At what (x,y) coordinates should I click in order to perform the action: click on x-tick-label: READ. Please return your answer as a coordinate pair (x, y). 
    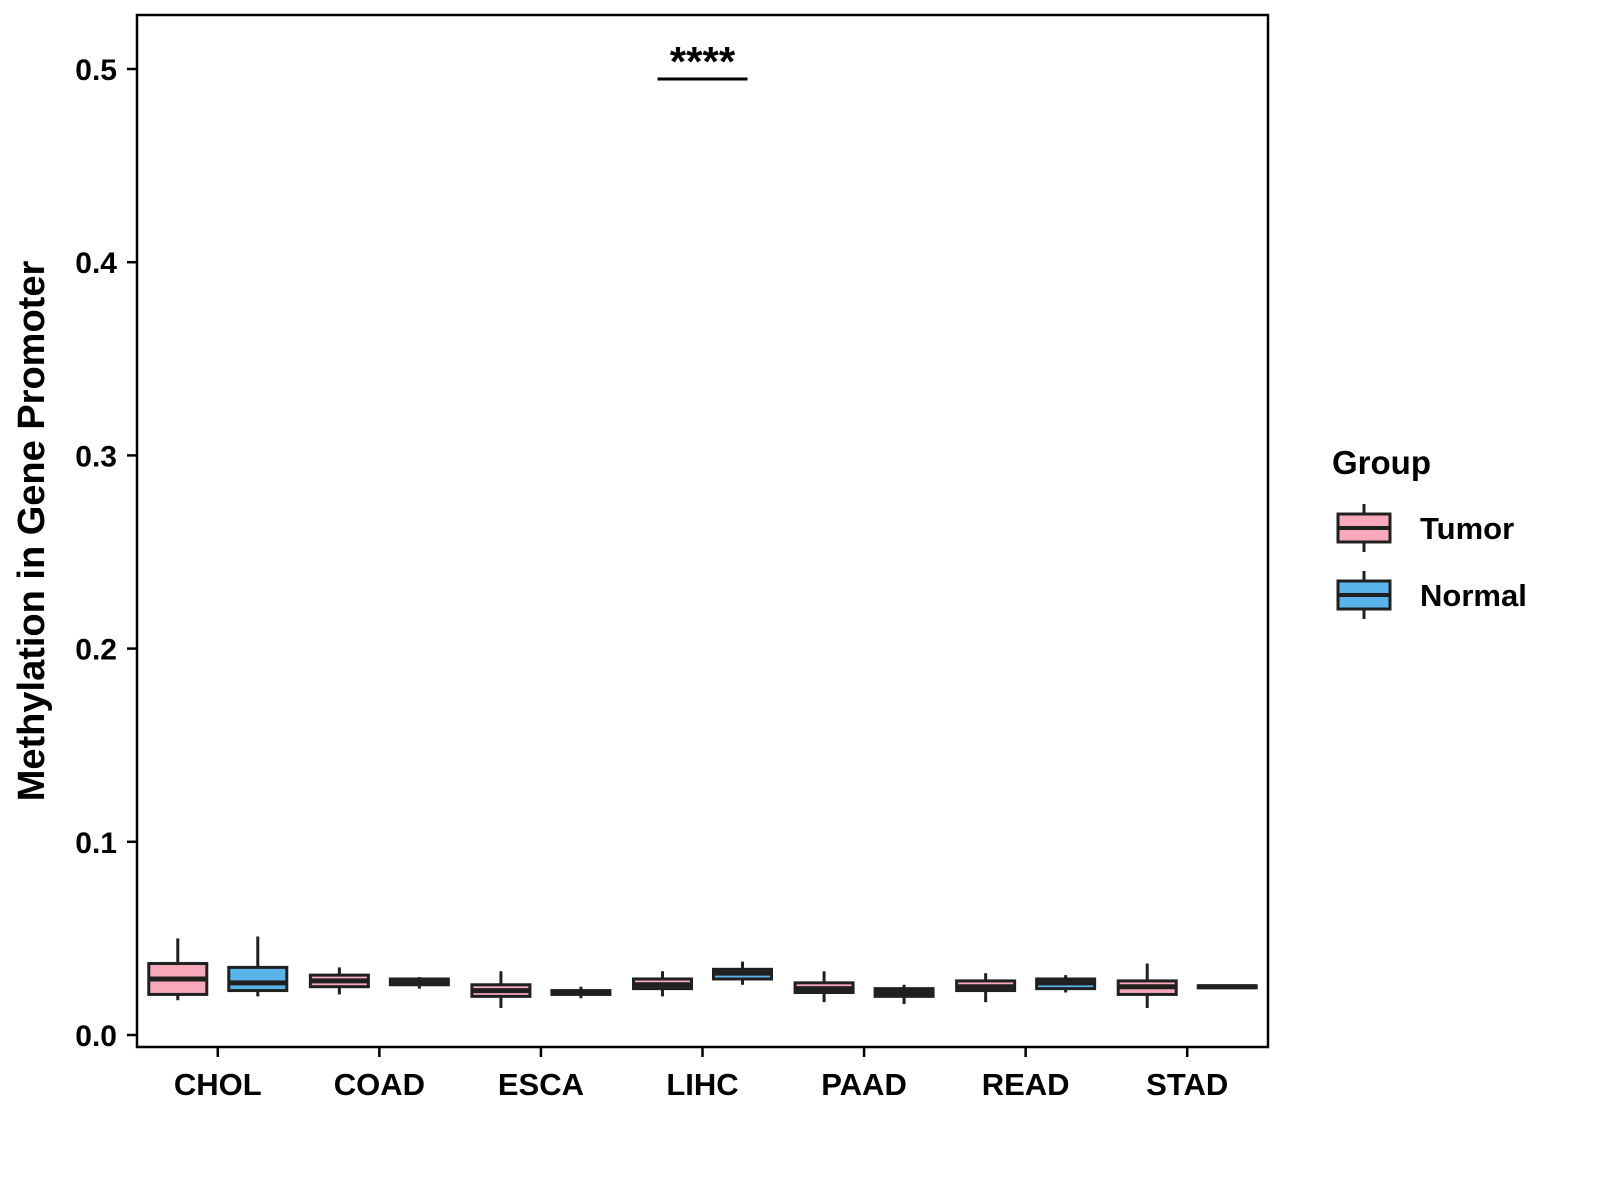
    Looking at the image, I should click on (1026, 1084).